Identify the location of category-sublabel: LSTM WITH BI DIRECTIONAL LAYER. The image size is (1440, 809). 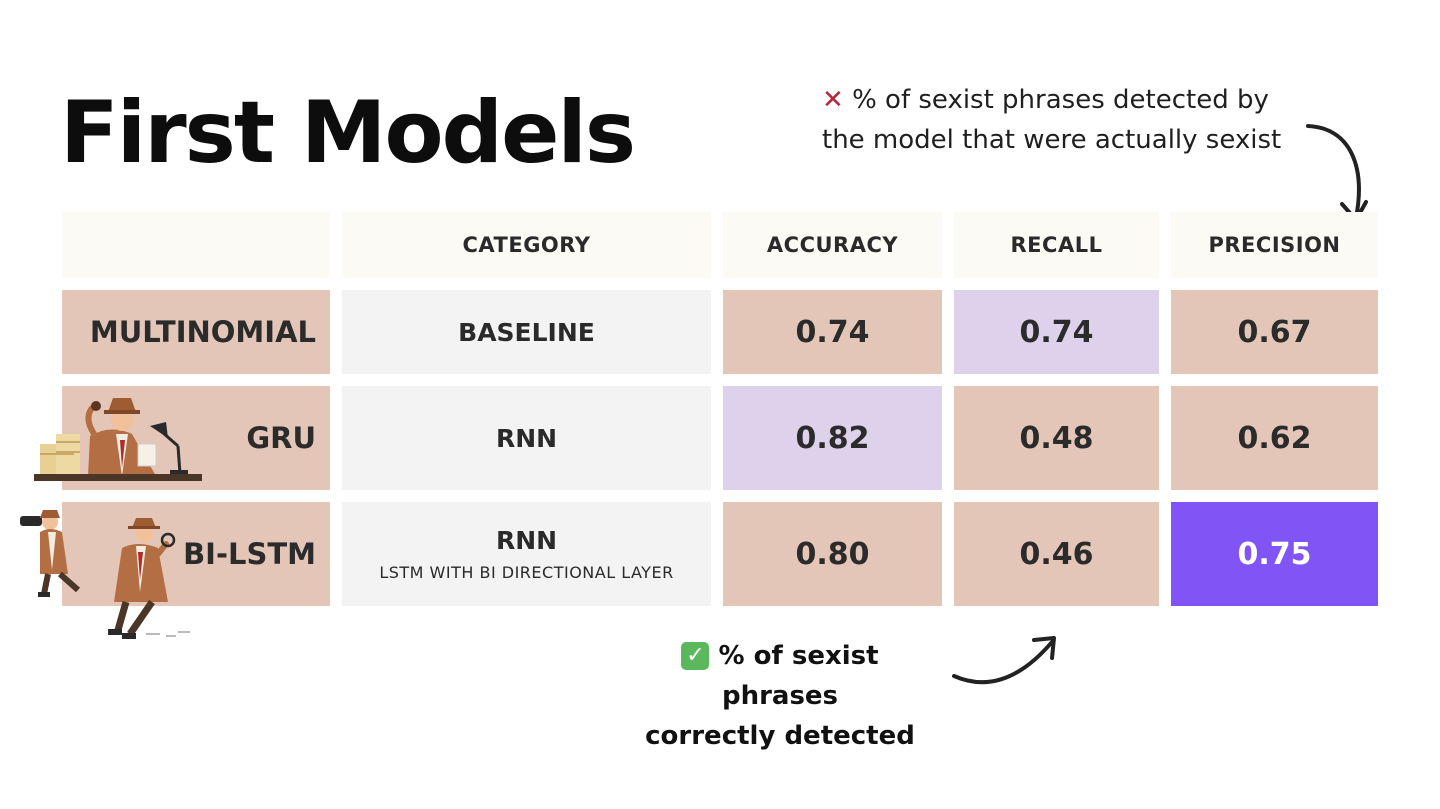
(526, 572).